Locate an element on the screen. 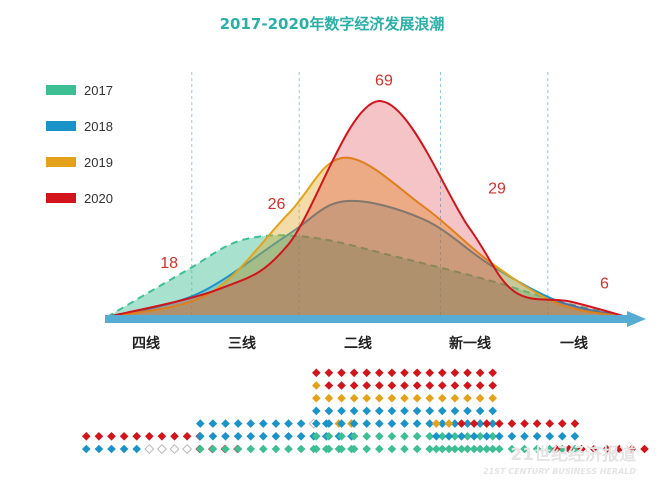 The height and width of the screenshot is (491, 664). tier-label-5: 一线 is located at coordinates (574, 343).